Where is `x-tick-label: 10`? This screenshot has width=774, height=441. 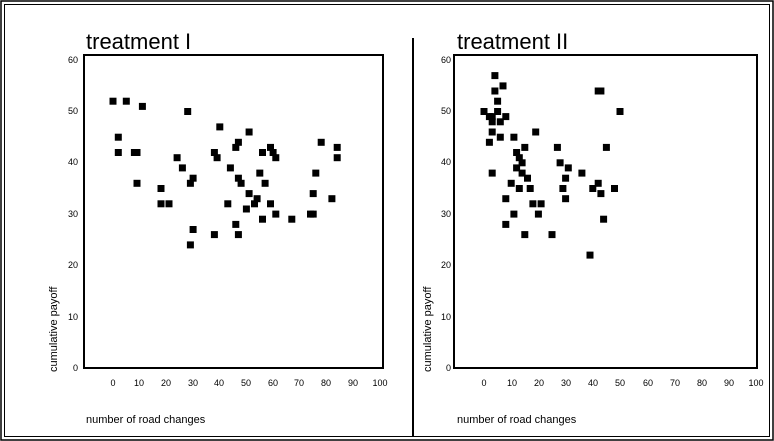
x-tick-label: 10 is located at coordinates (139, 383).